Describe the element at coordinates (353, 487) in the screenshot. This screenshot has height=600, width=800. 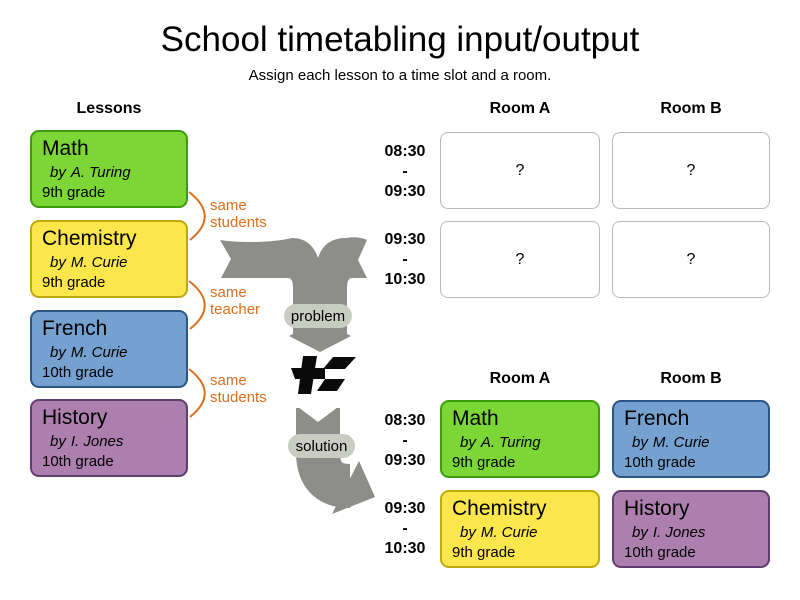
I see `solution-arrow-head-icon` at that location.